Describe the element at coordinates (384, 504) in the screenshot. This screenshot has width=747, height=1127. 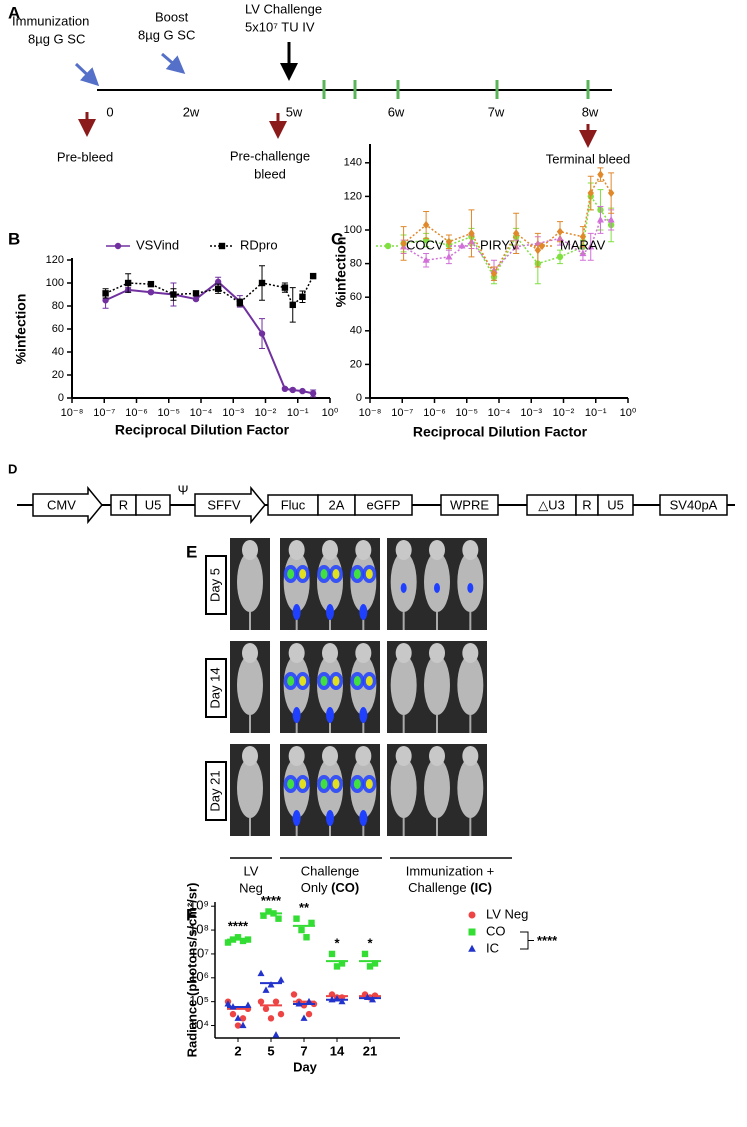
I see `element-label: eGFP` at that location.